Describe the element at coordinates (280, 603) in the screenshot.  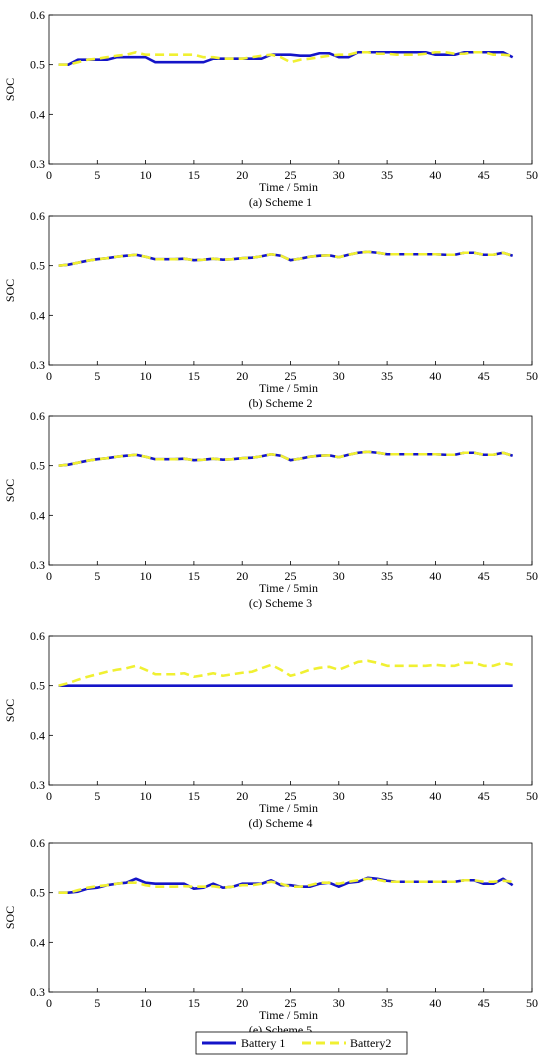
I see `panel-caption: (c) Scheme 3` at that location.